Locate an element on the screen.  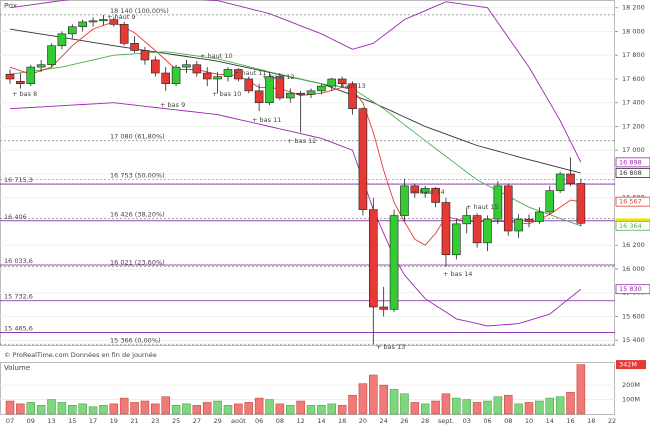
annotation: + bas 8 is located at coordinates (24, 94).